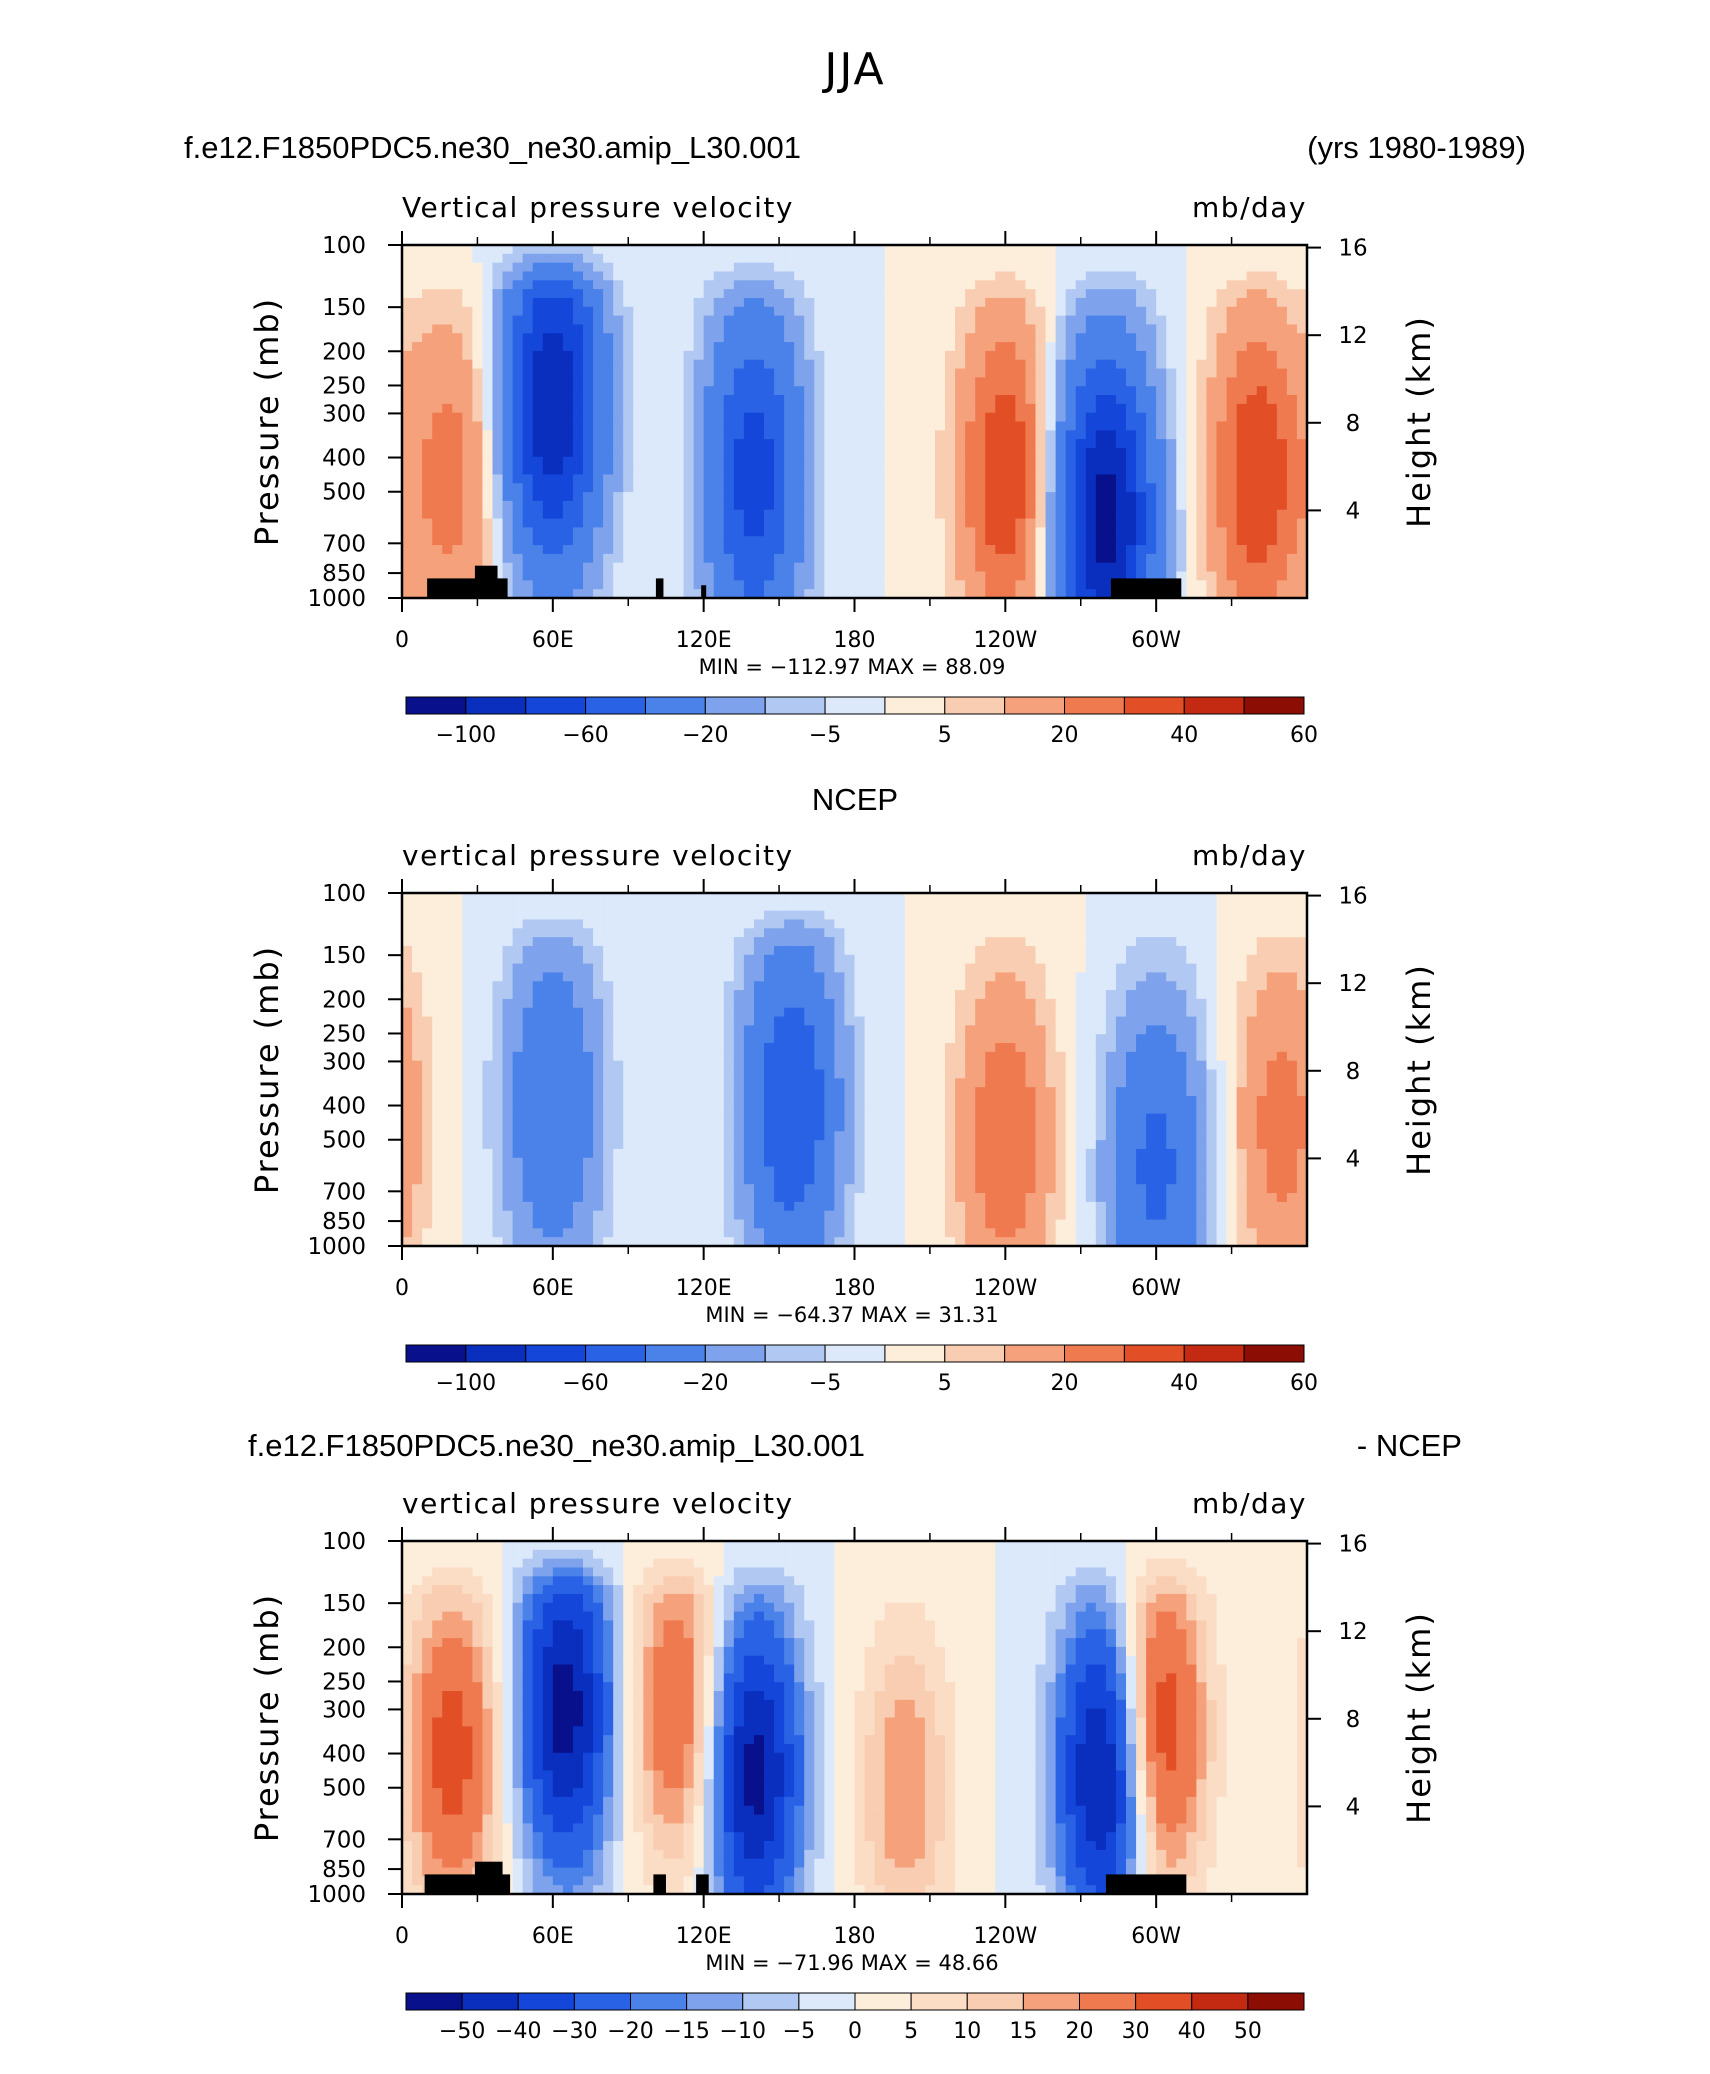 This screenshot has width=1710, height=2074. I want to click on y-tick-label: 850, so click(344, 574).